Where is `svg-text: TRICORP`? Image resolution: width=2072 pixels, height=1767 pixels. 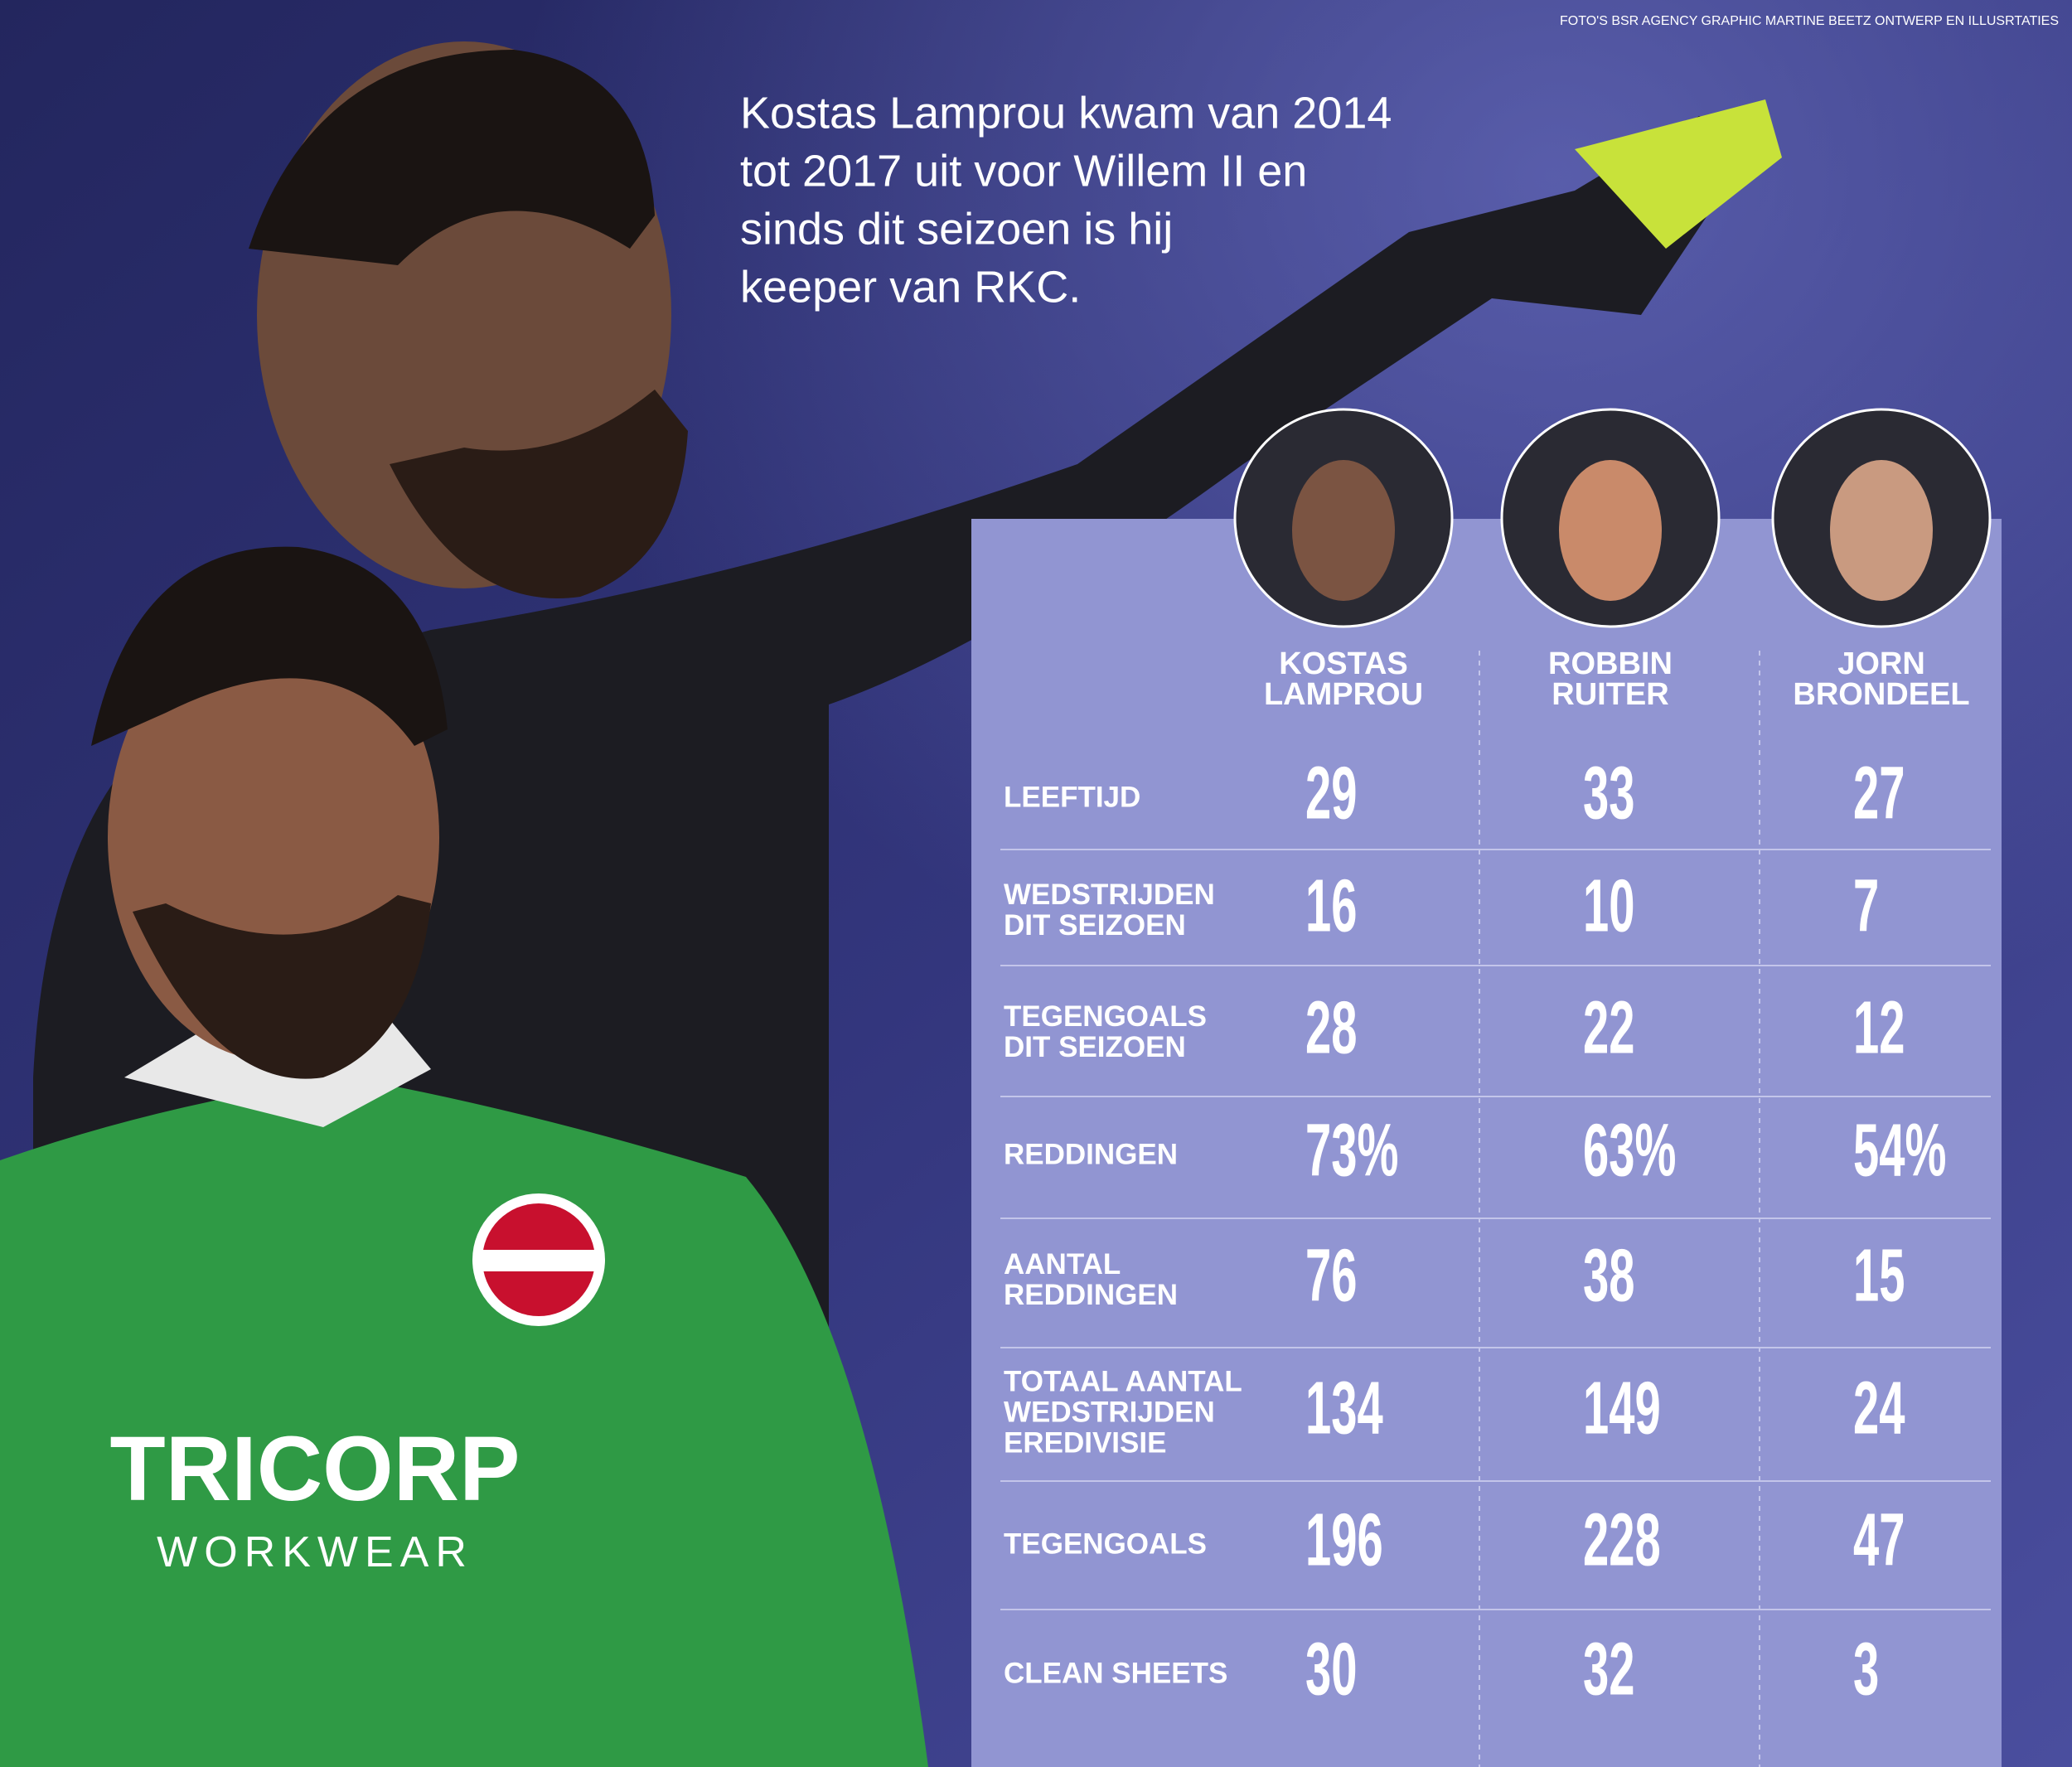 svg-text: TRICORP is located at coordinates (315, 1469).